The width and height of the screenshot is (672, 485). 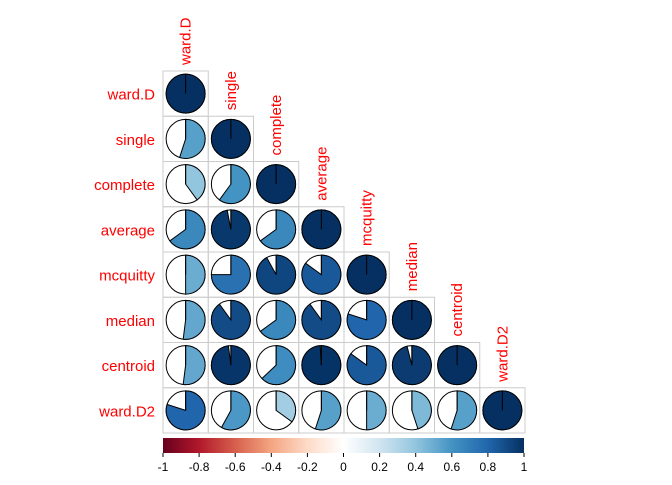 I want to click on pie-ward.D-ward.D, so click(x=185, y=93).